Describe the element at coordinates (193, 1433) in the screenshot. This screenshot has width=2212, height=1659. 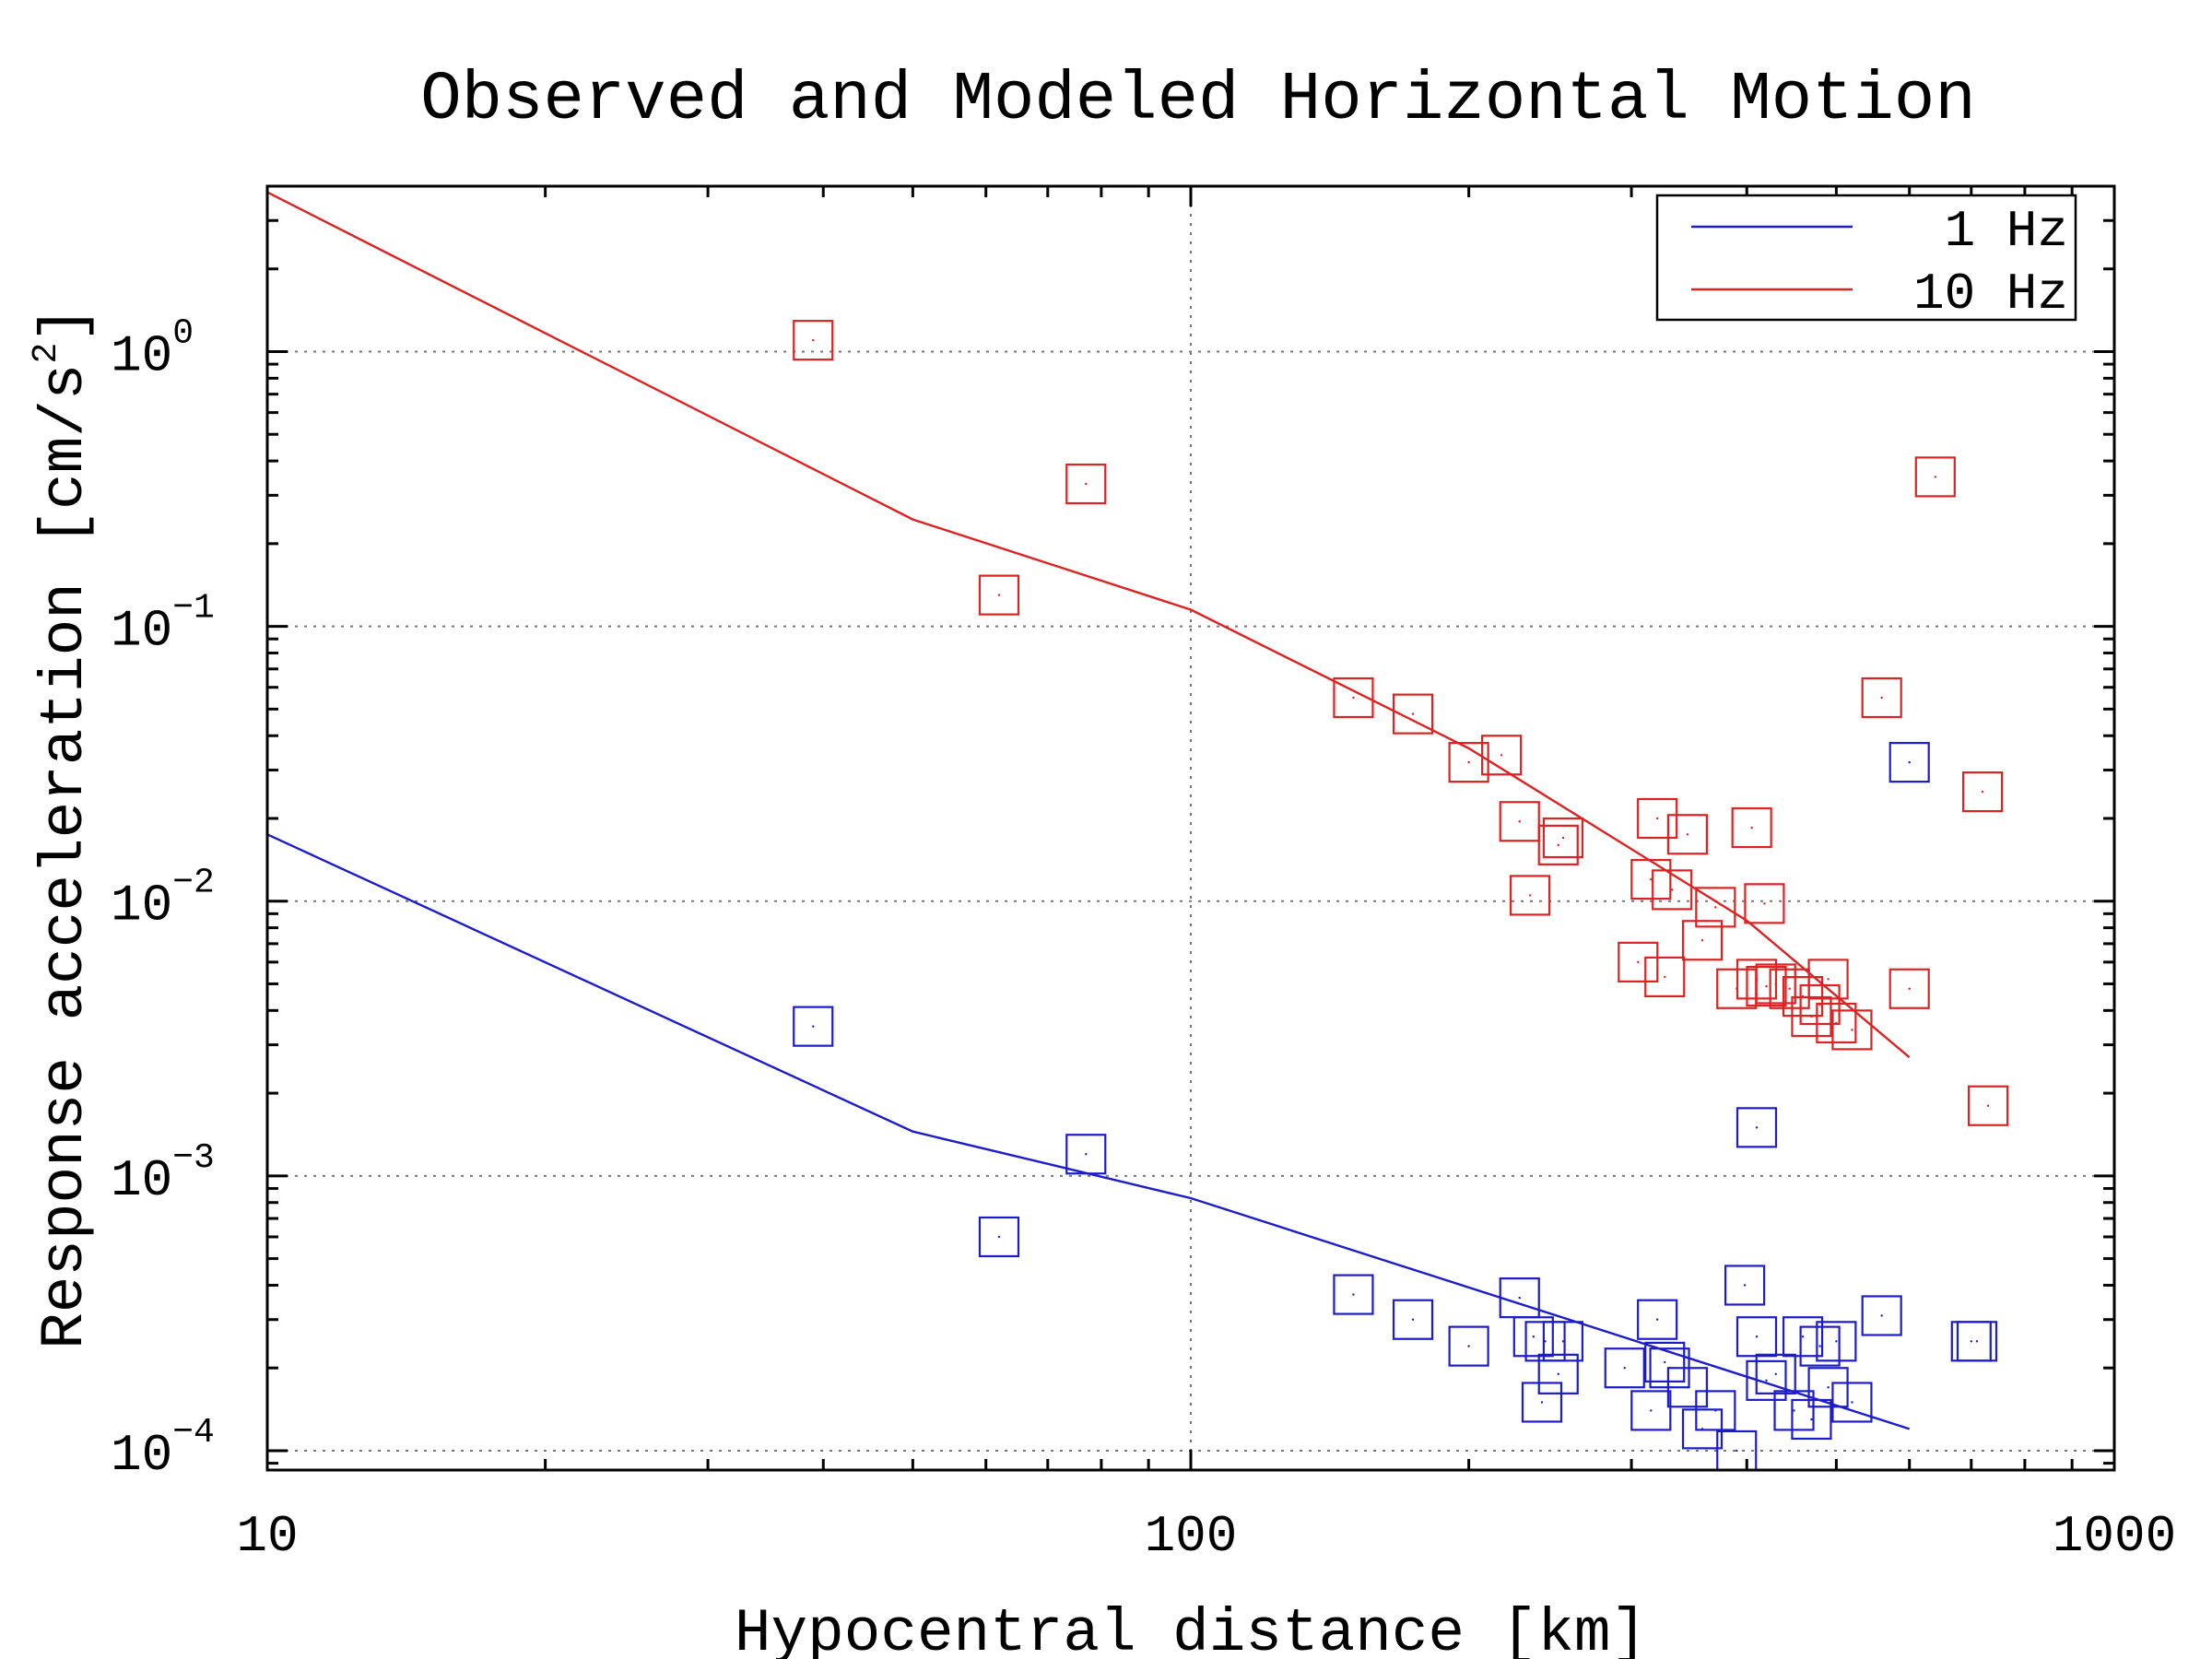
I see `y-tick-exponent: −4` at that location.